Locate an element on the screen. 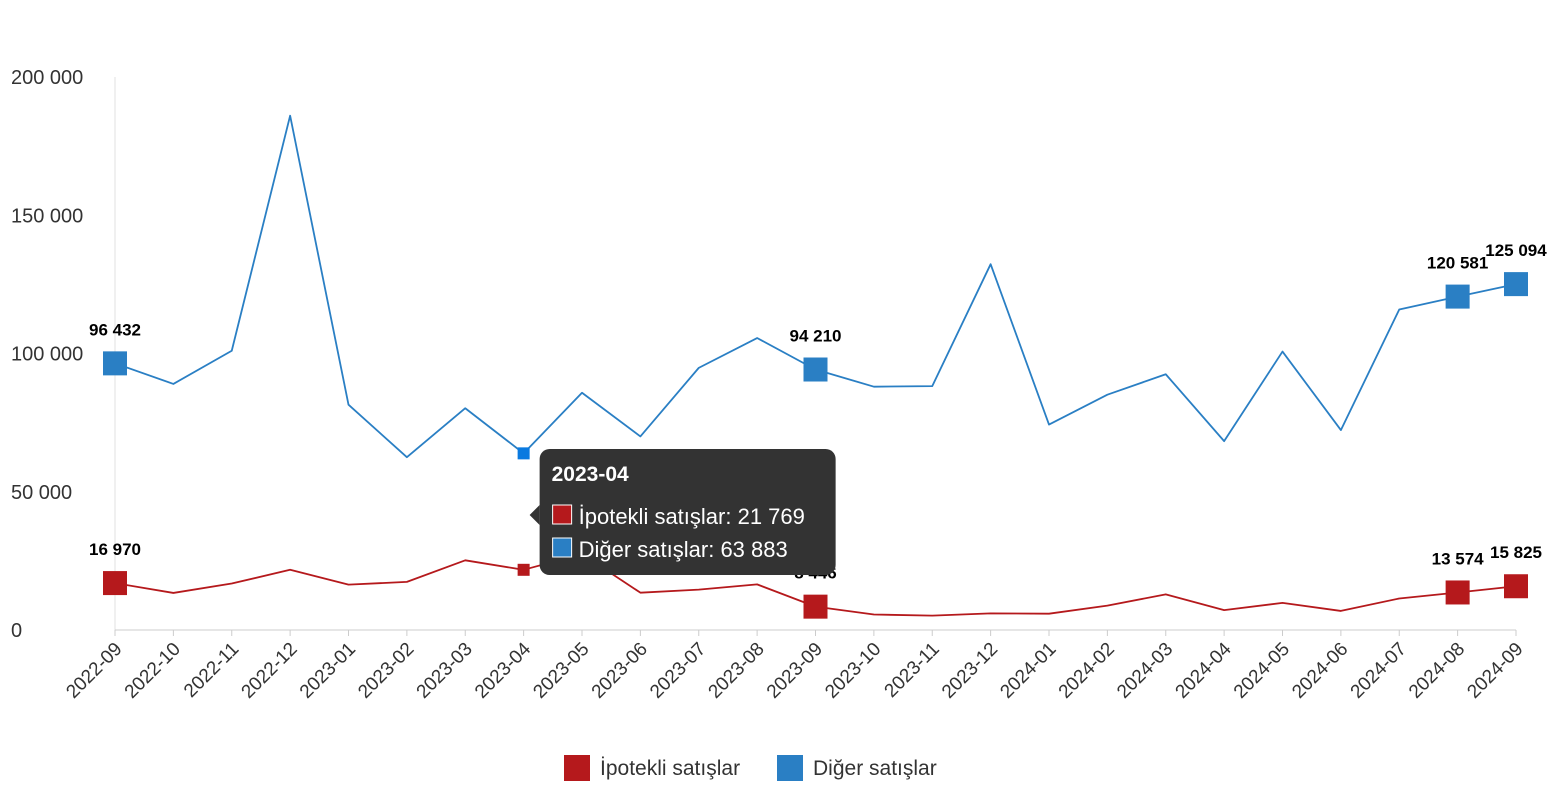  data-label: 125 094 is located at coordinates (1516, 250).